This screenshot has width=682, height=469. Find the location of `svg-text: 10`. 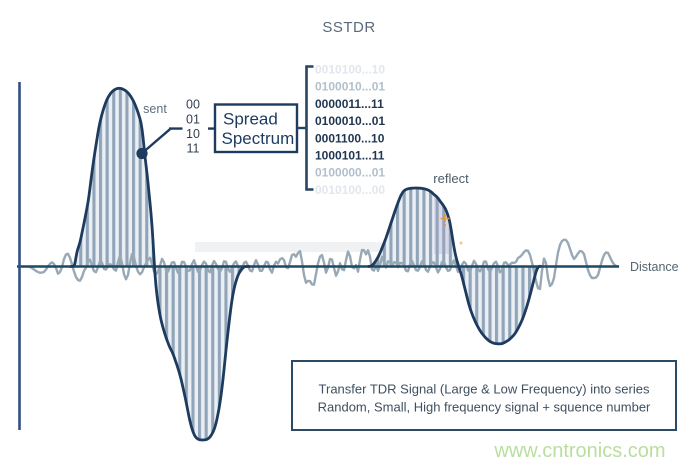

svg-text: 10 is located at coordinates (193, 134).